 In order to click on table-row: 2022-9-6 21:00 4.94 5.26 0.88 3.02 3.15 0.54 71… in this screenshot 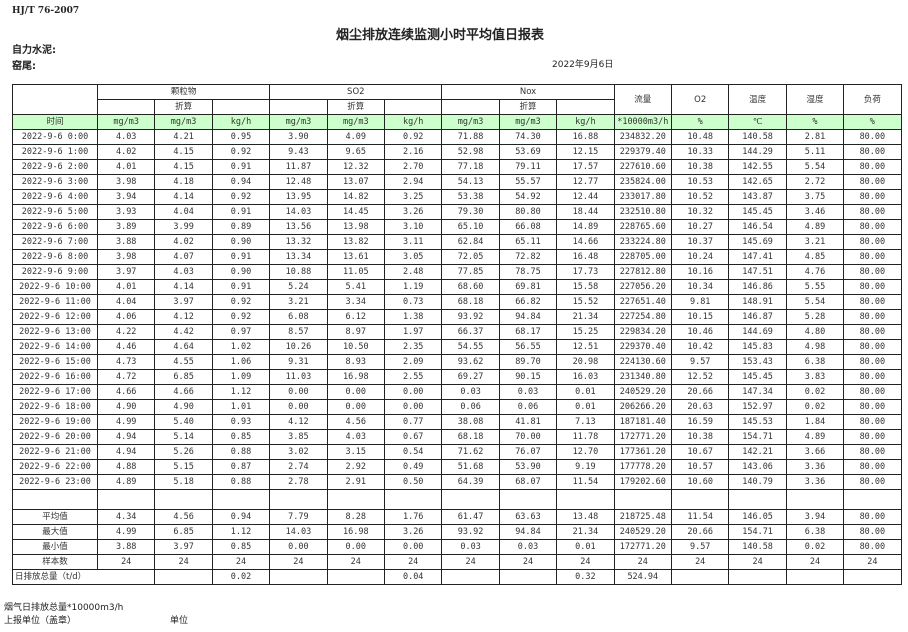, I will do `click(457, 452)`.